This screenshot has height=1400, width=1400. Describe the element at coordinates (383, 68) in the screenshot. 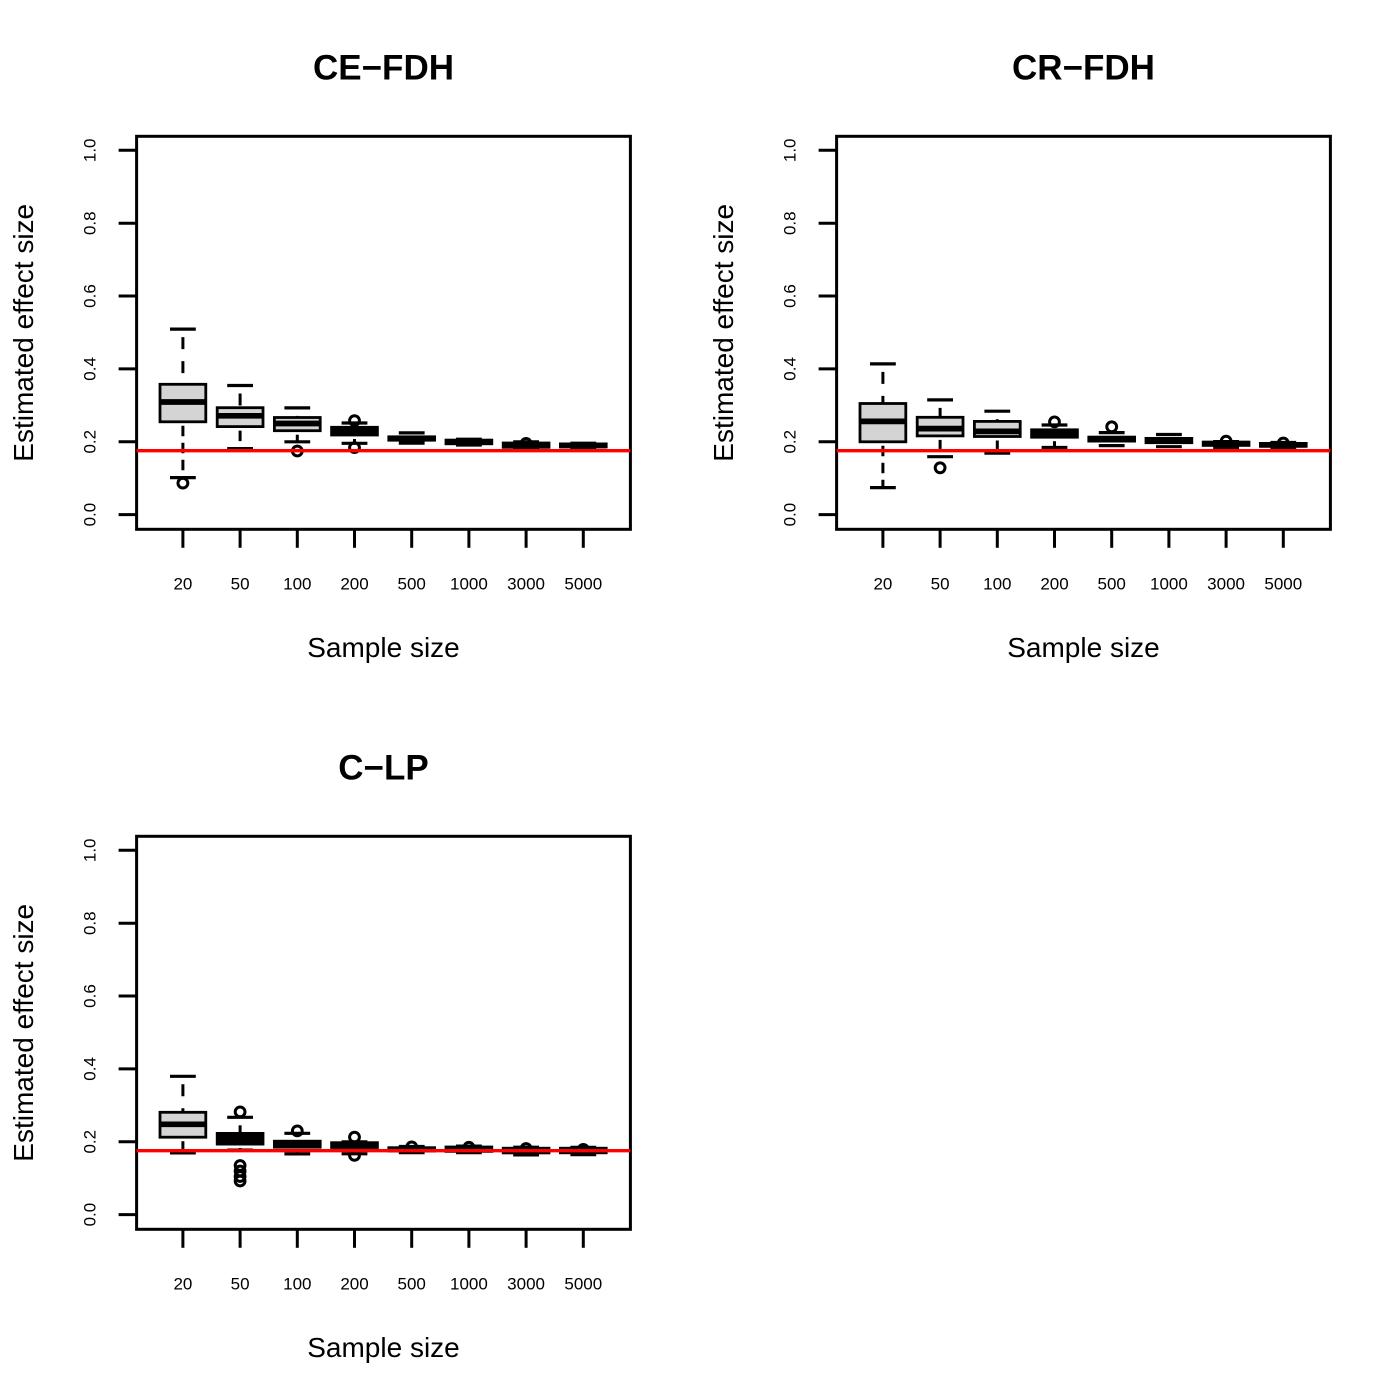

I see `svg-text: CE−FDH` at that location.